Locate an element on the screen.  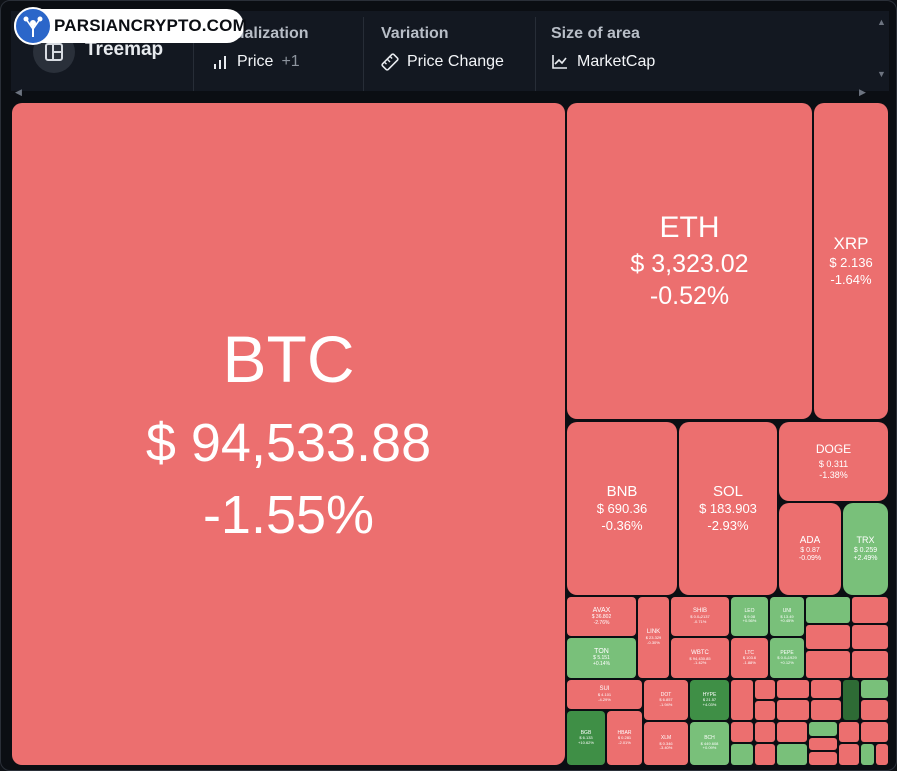
tile-symbol: DOT is located at coordinates (666, 694).